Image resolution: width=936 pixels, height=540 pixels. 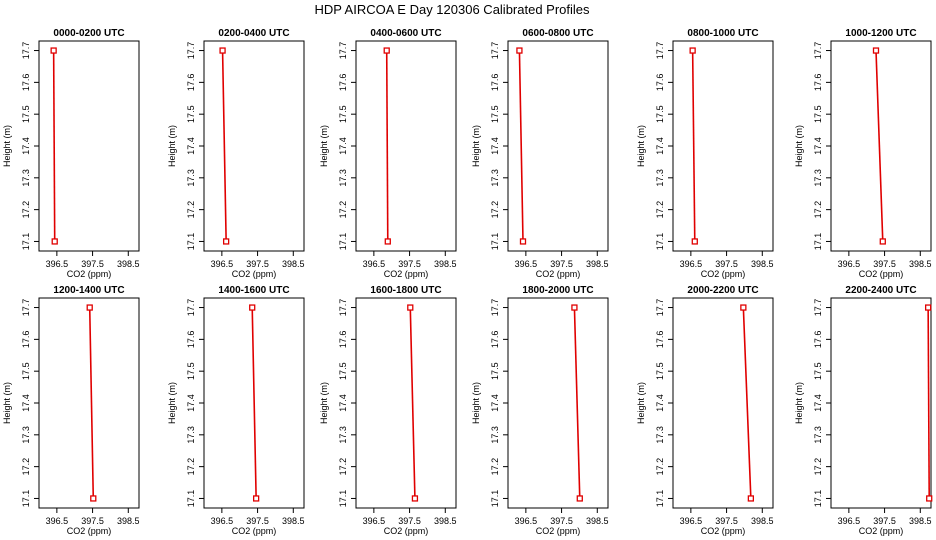 What do you see at coordinates (880, 290) in the screenshot?
I see `panel-title: 2200-2400 UTC` at bounding box center [880, 290].